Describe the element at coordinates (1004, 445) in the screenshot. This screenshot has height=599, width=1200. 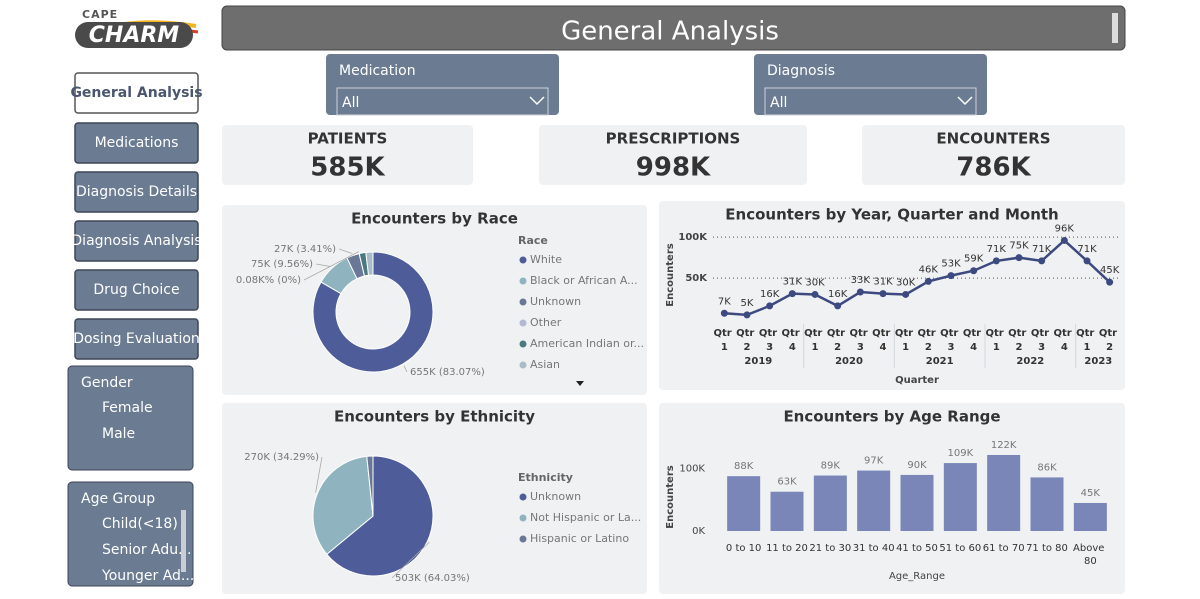
I see `data-label: 122K` at that location.